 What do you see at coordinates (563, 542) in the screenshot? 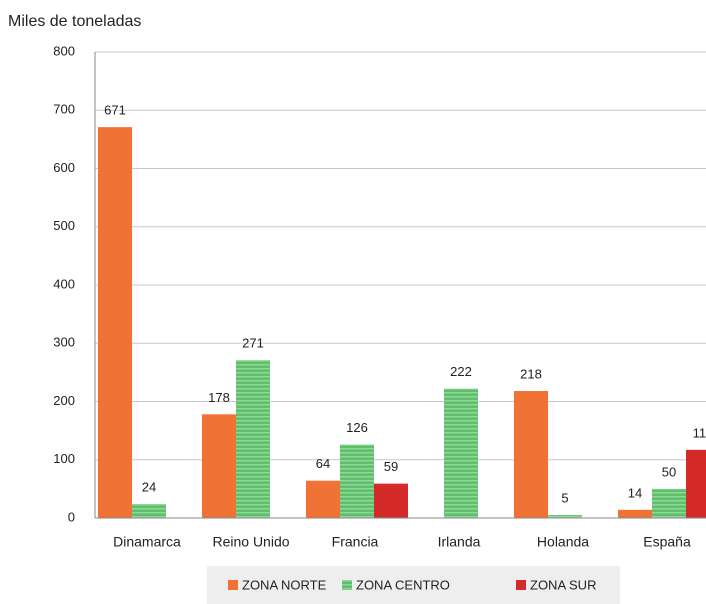
I see `x-tick-label: Holanda` at bounding box center [563, 542].